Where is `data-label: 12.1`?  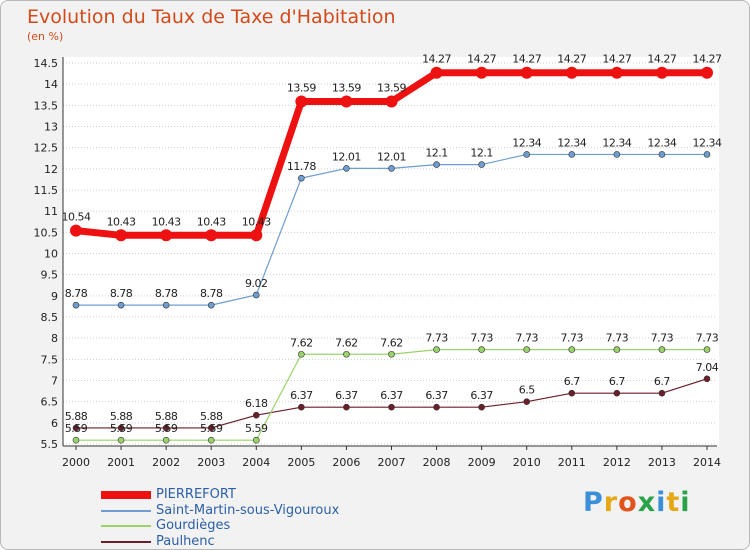
data-label: 12.1 is located at coordinates (436, 153).